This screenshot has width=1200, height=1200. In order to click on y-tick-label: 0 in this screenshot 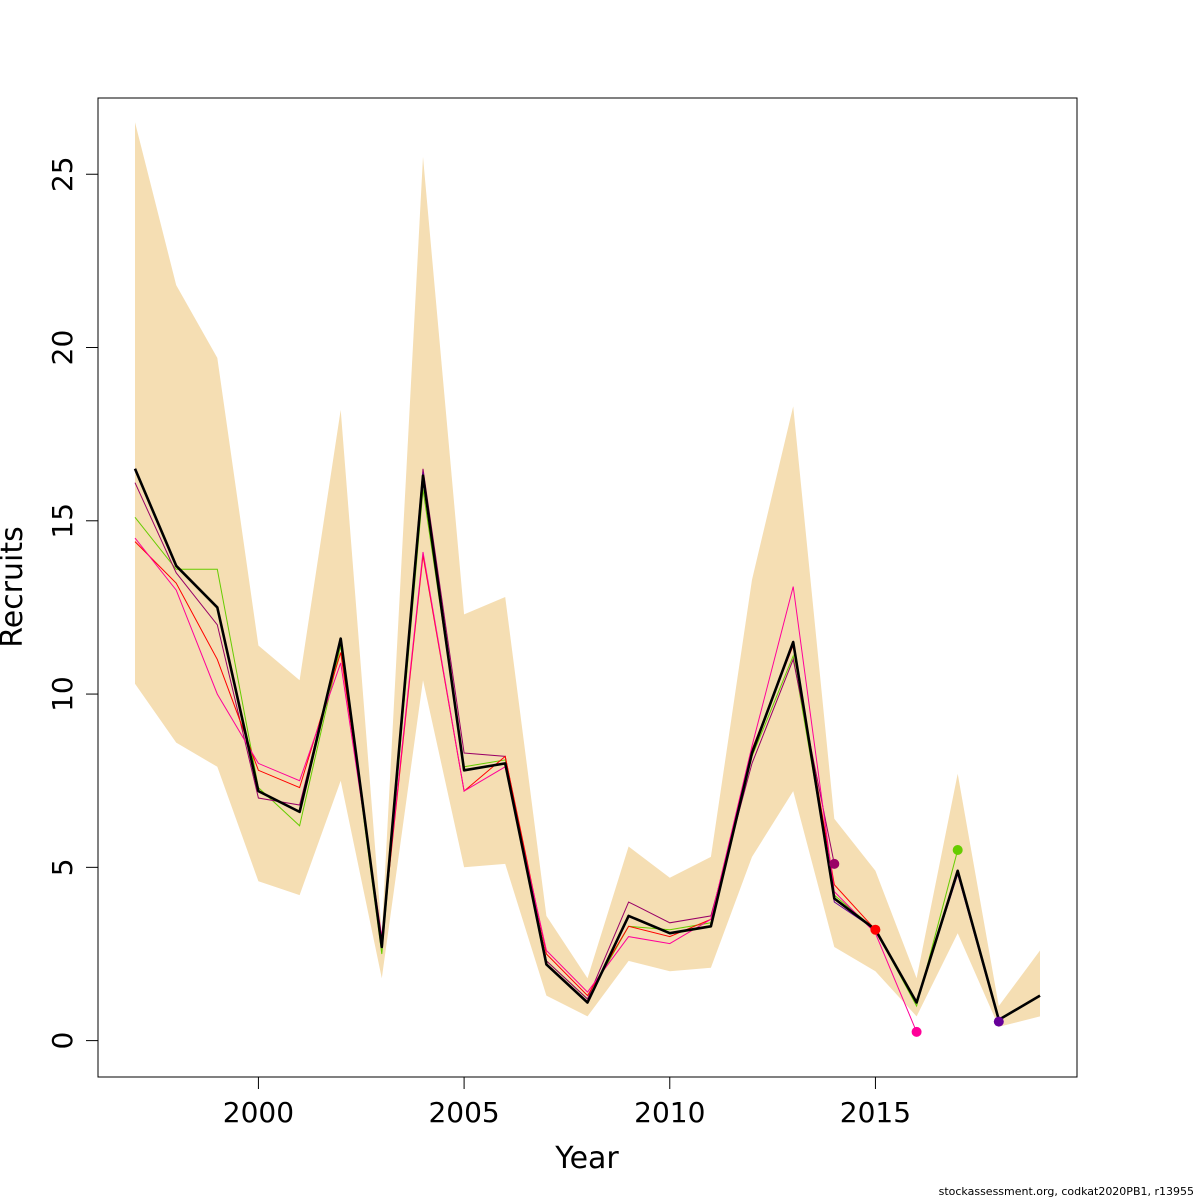, I will do `click(62, 1041)`.